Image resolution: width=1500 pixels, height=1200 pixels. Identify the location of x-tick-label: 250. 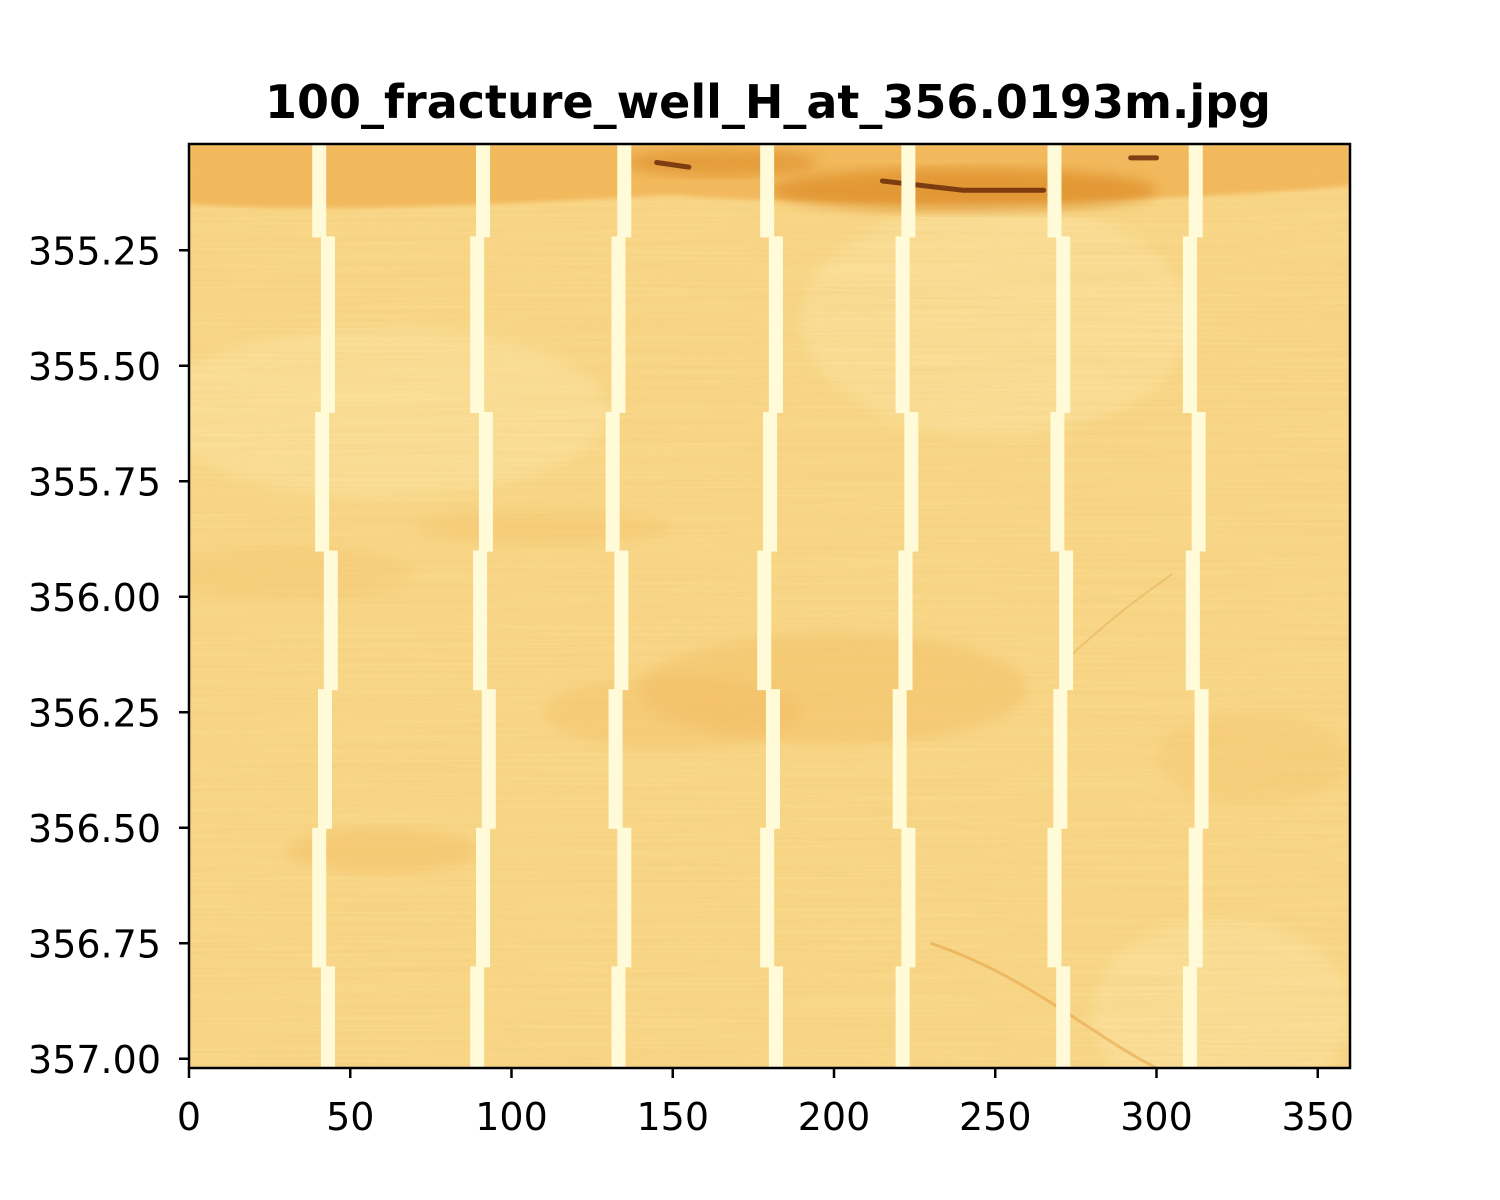
(995, 1117).